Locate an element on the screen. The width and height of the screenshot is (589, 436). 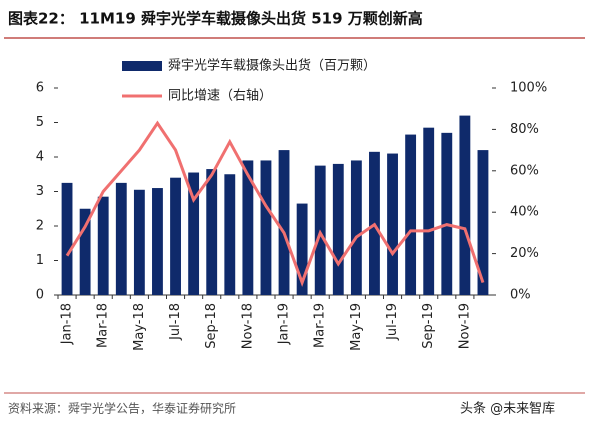
x-tick-label: Jul-19 is located at coordinates (392, 322).